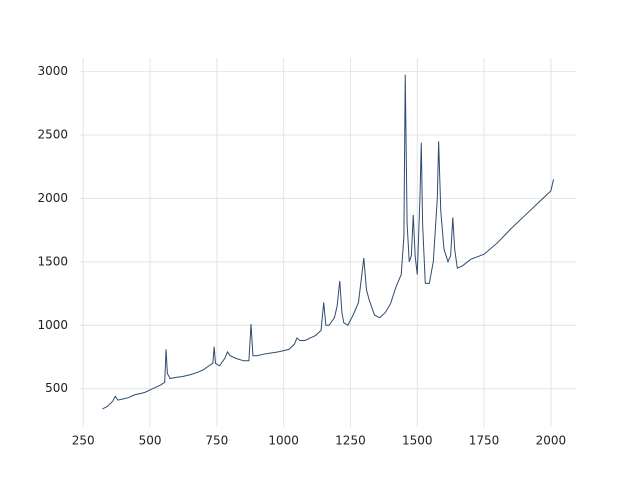 This screenshot has height=480, width=640. I want to click on x-tick-label: 1750, so click(484, 441).